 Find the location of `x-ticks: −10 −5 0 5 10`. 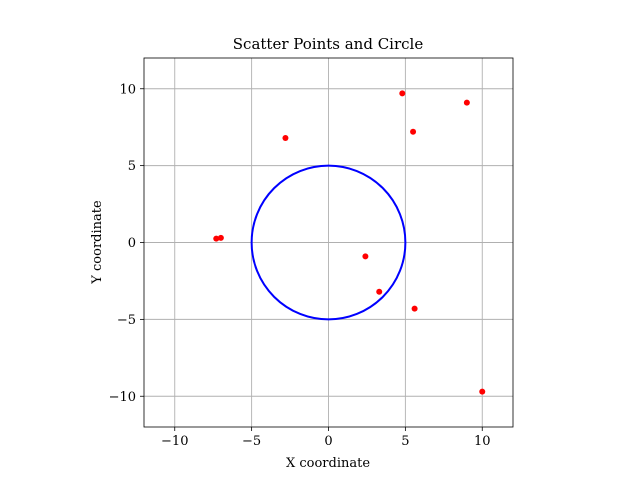

x-ticks: −10 −5 0 5 10 is located at coordinates (326, 438).